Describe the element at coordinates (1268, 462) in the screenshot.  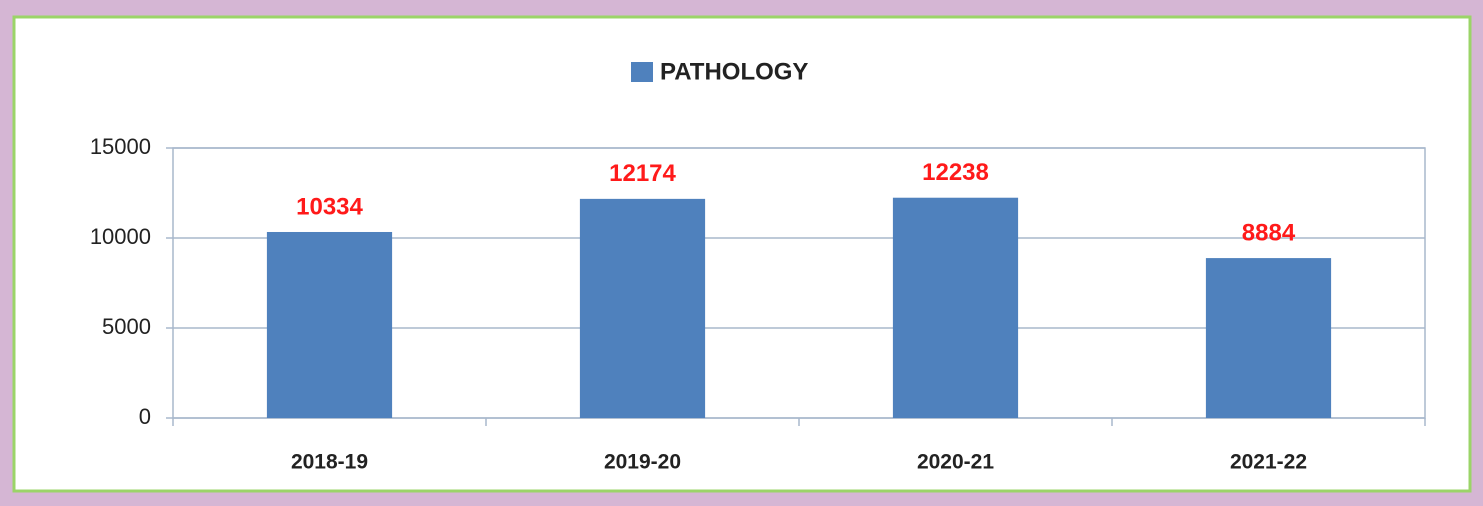
I see `x-tick-label: 2021-22` at that location.